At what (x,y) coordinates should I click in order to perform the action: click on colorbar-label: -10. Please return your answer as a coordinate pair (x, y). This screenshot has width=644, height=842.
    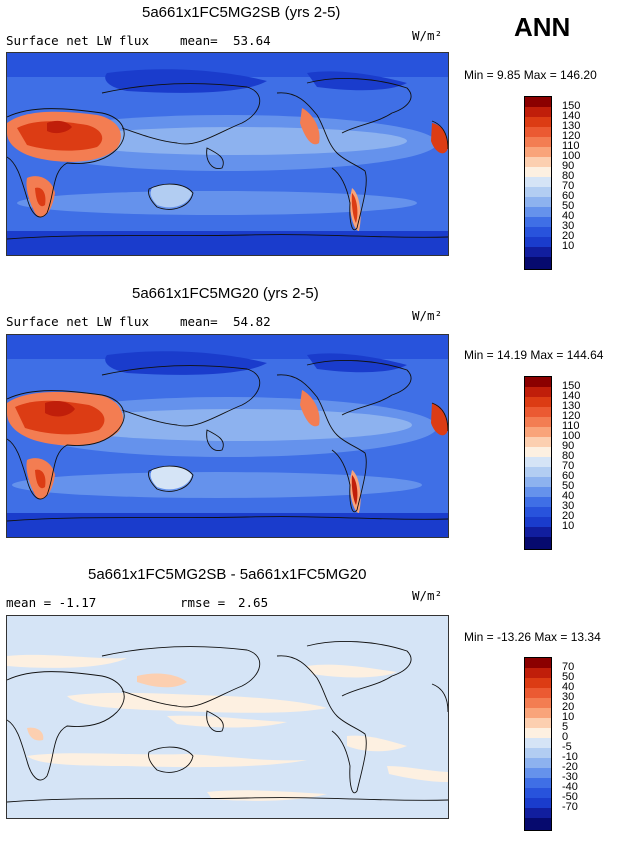
    Looking at the image, I should click on (570, 757).